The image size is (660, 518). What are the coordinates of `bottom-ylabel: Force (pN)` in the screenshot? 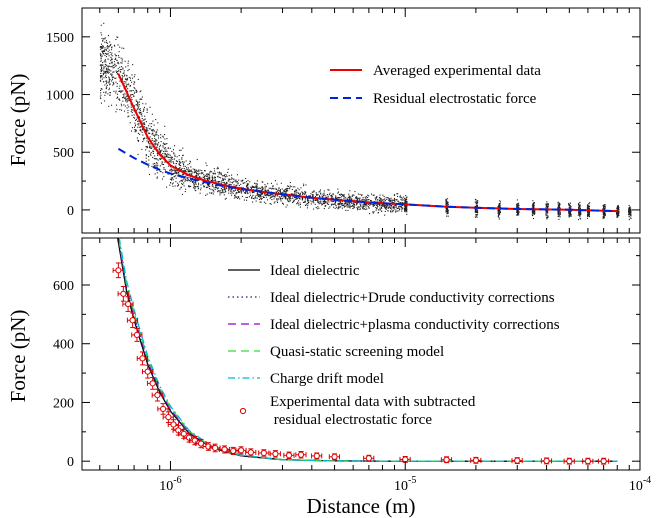 It's located at (18, 356).